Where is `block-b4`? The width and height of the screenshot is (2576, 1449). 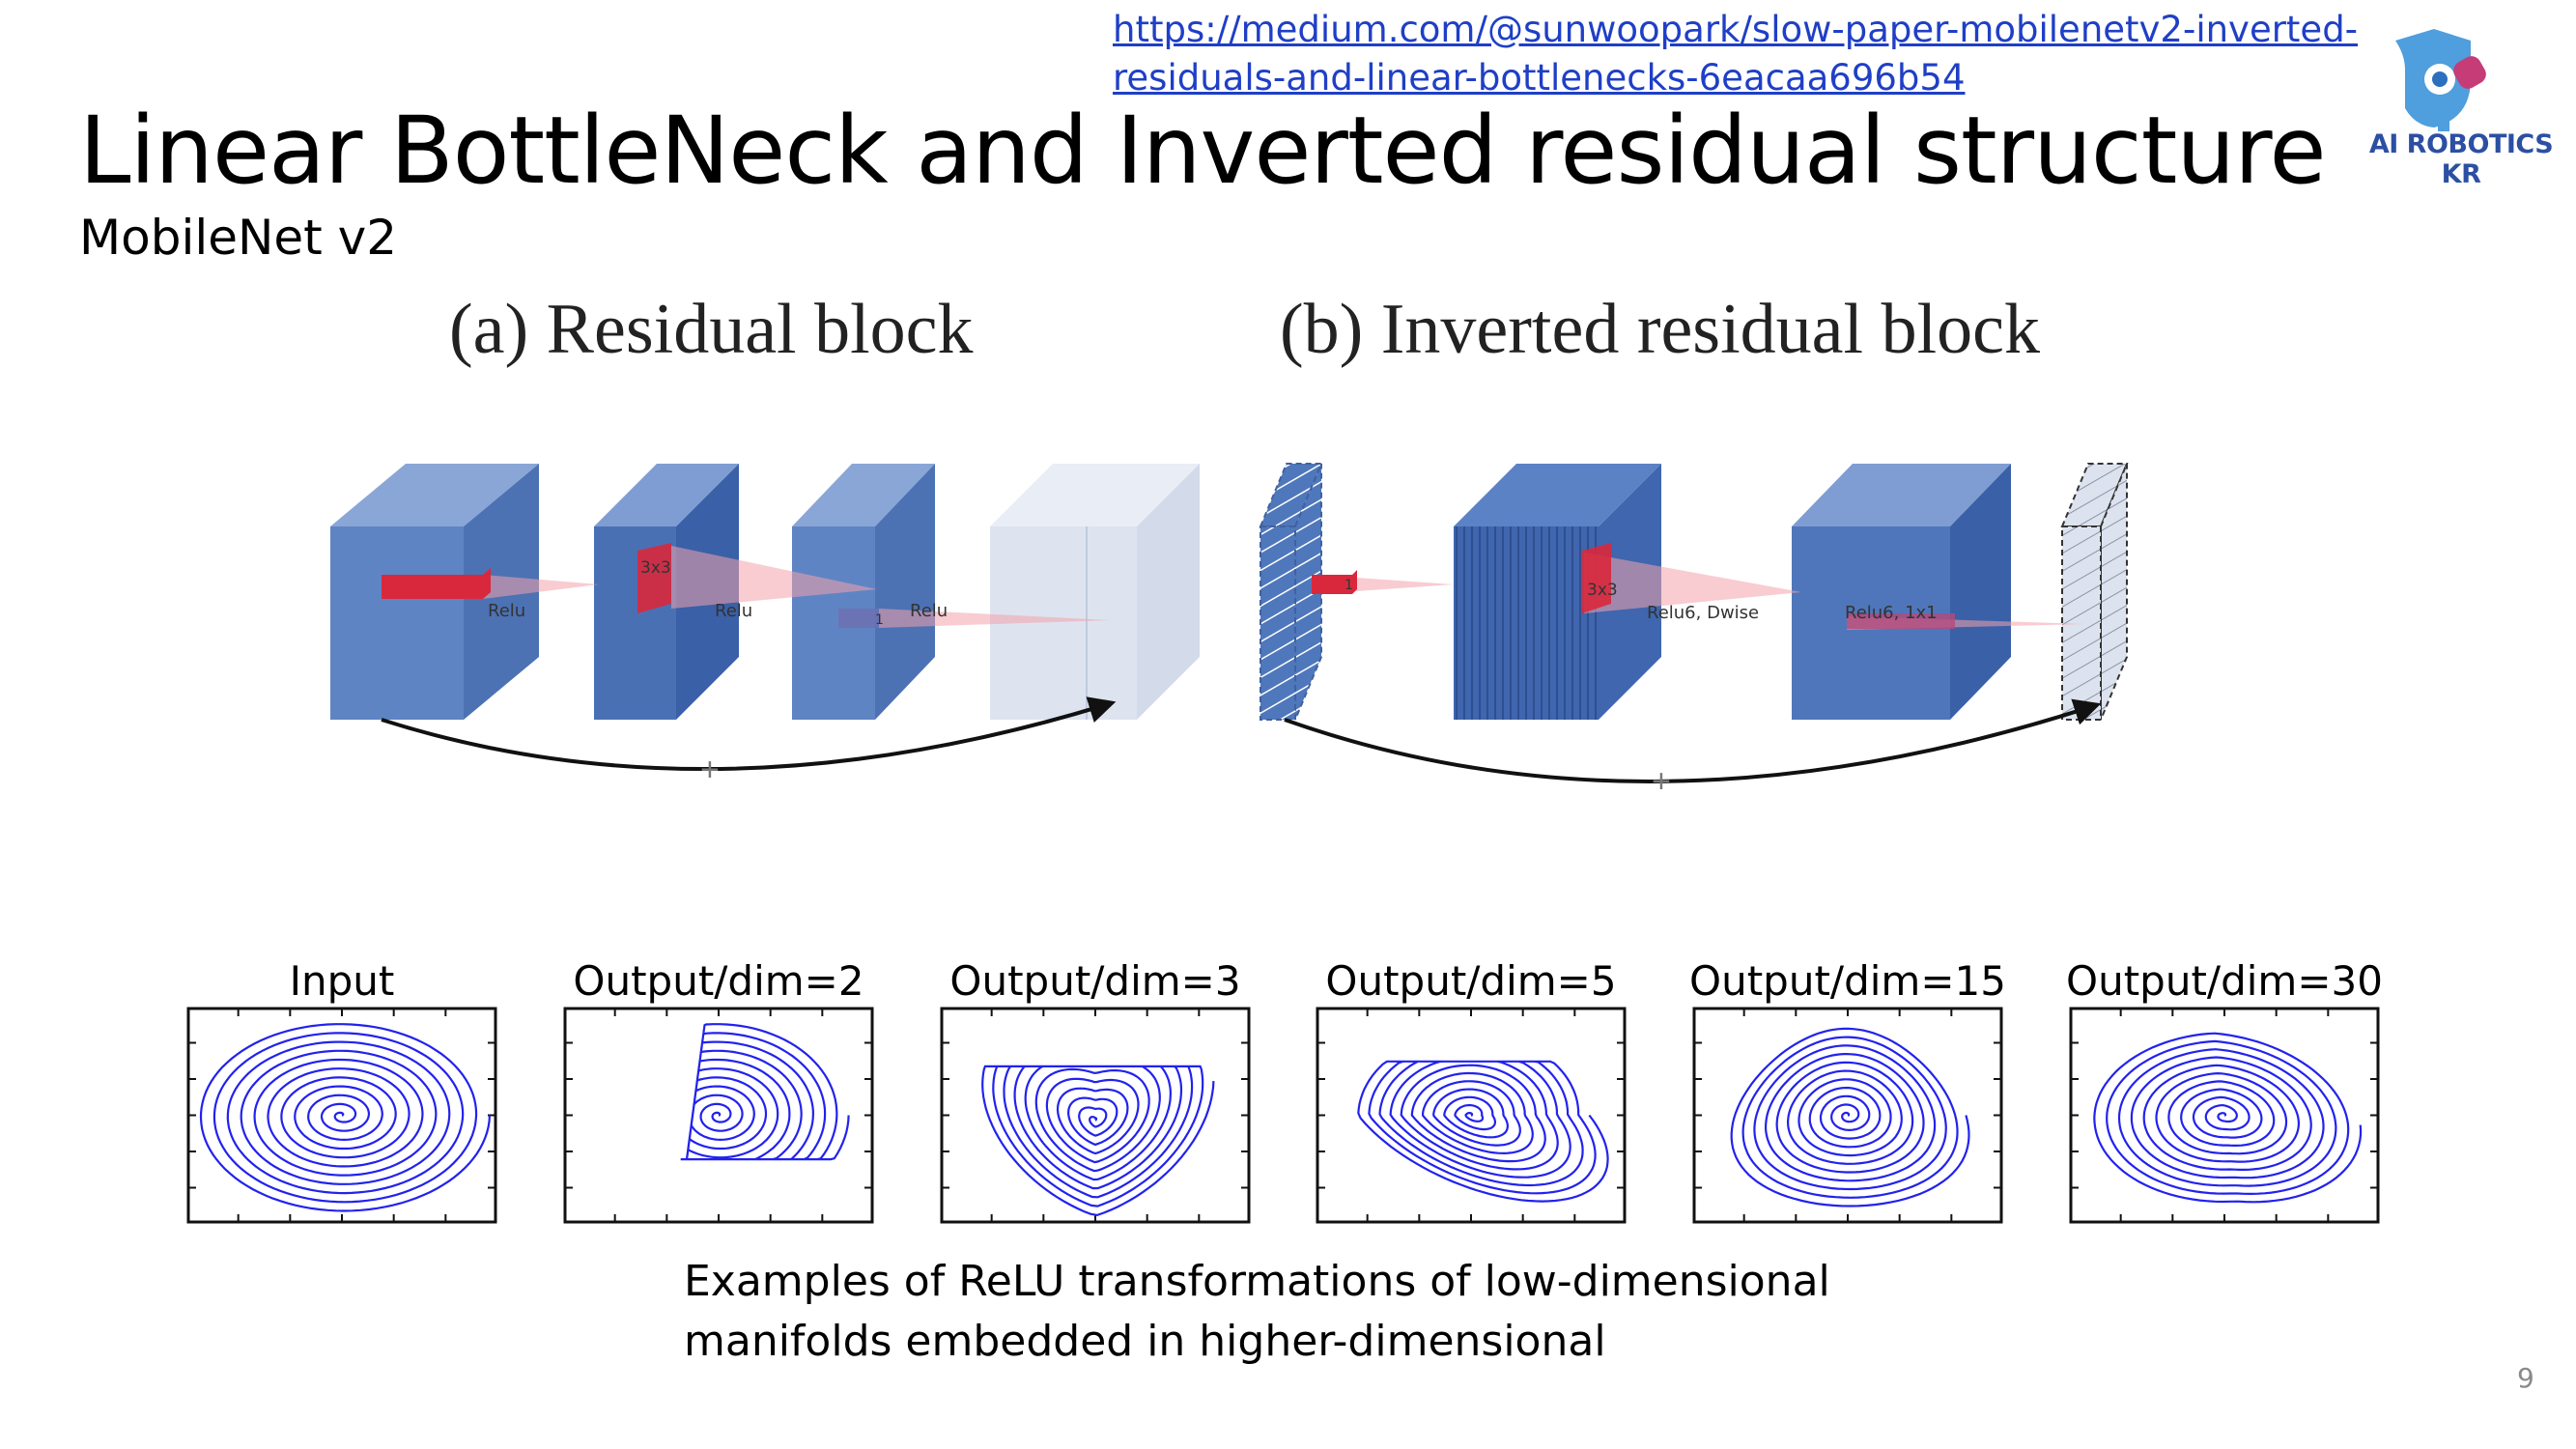 block-b4 is located at coordinates (2094, 592).